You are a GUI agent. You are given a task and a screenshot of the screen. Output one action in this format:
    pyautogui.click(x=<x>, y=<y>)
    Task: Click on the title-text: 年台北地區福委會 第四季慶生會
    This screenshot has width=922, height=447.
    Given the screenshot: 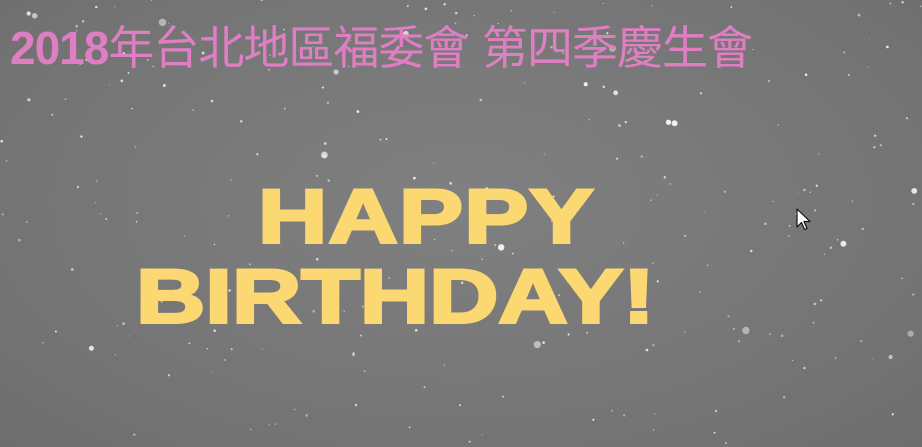 What is the action you would take?
    pyautogui.click(x=430, y=48)
    